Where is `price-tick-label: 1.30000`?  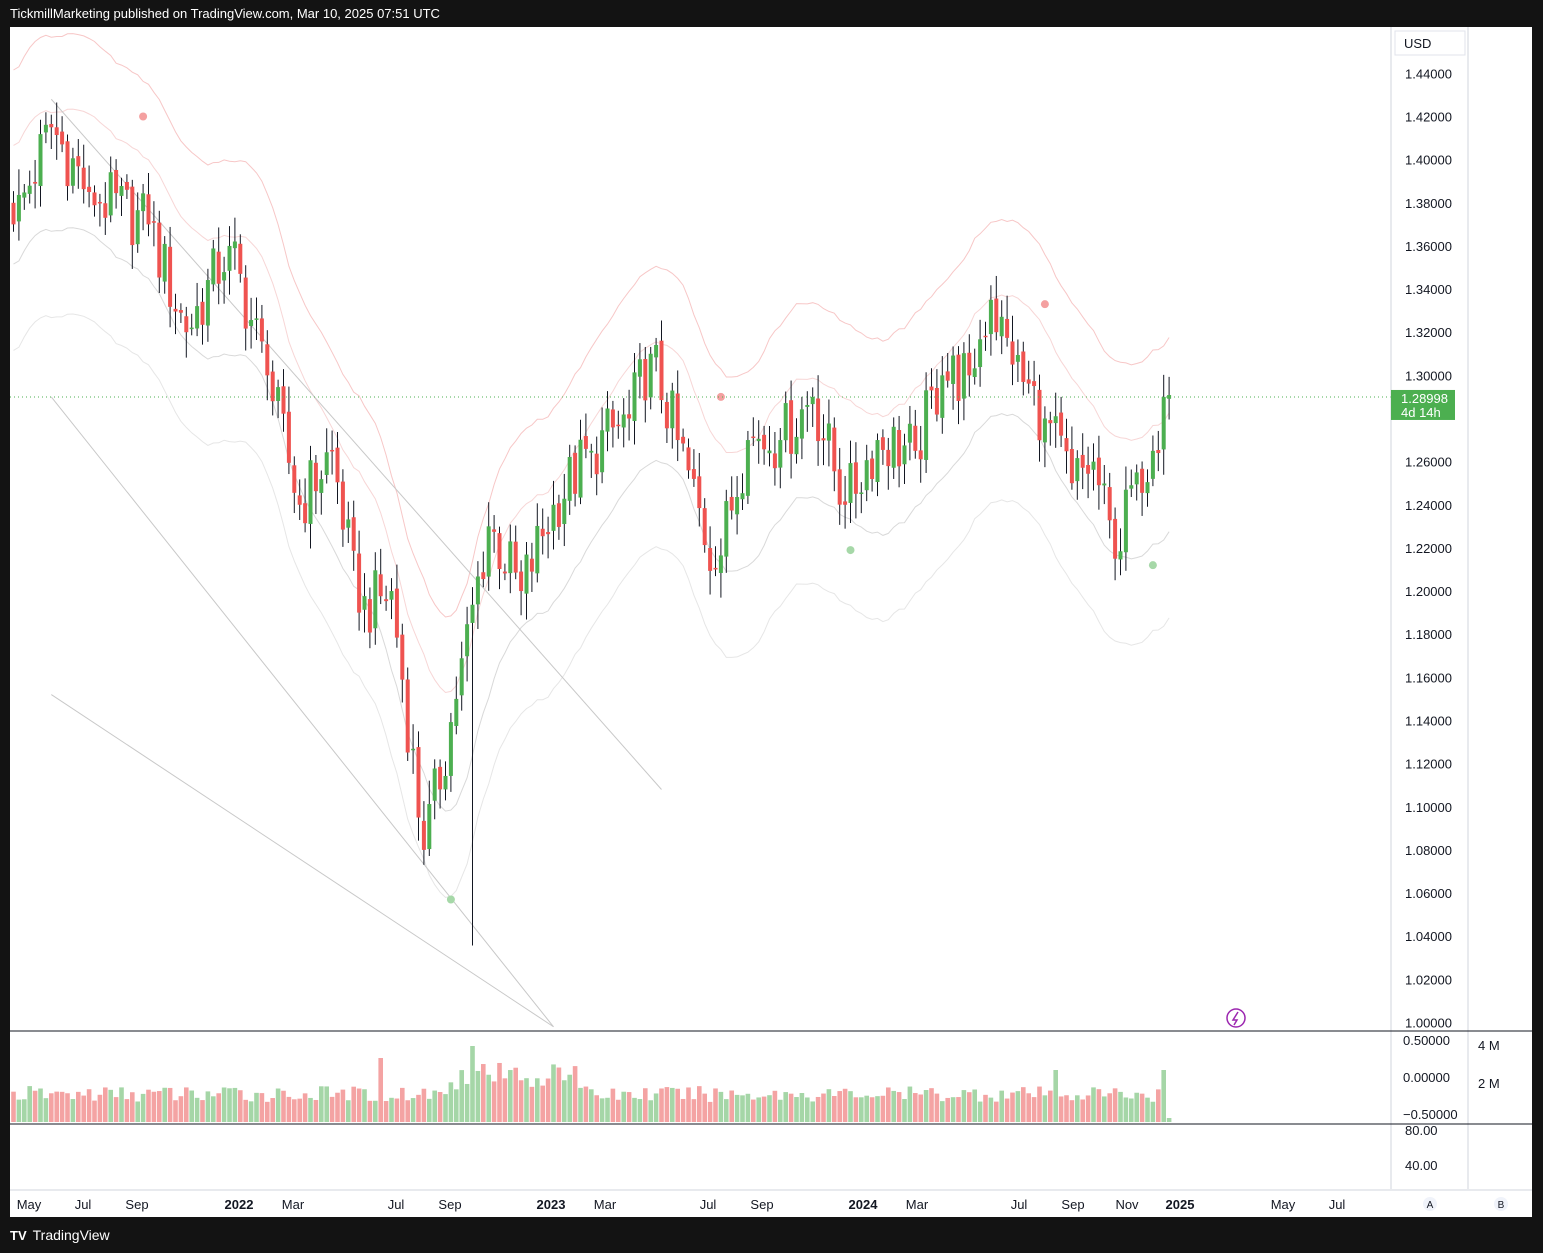
price-tick-label: 1.30000 is located at coordinates (1428, 375).